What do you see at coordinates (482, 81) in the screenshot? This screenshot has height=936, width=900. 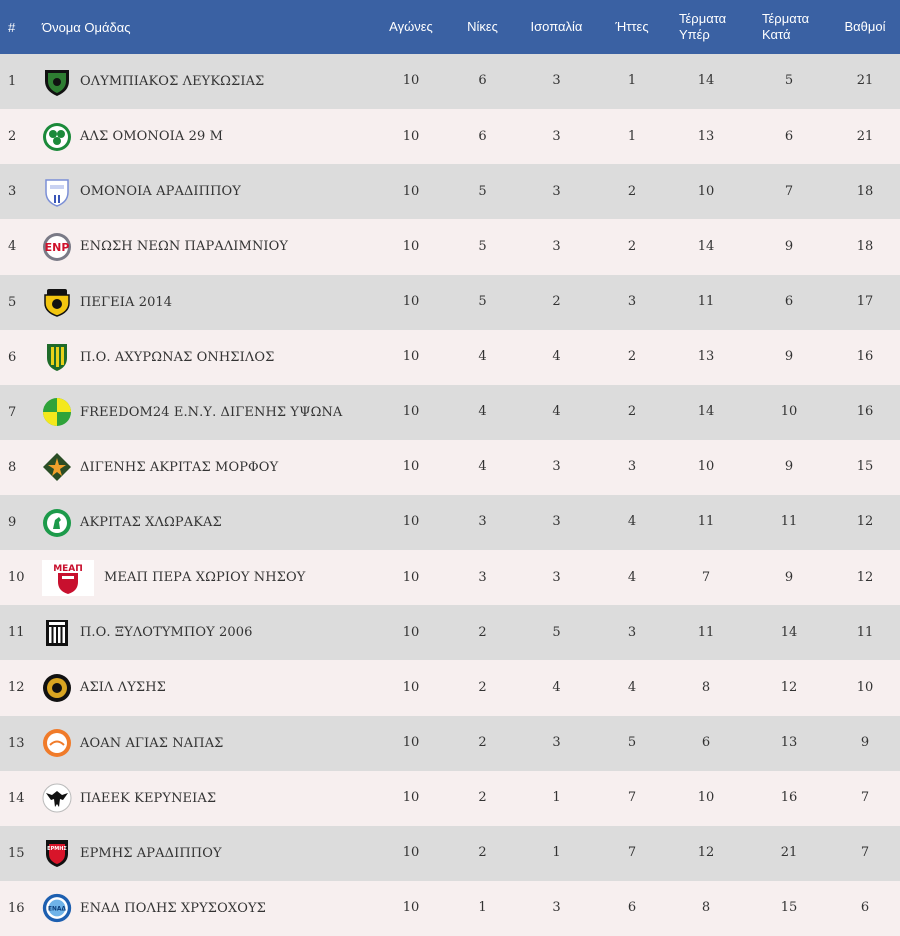 I see `row-wins: 6` at bounding box center [482, 81].